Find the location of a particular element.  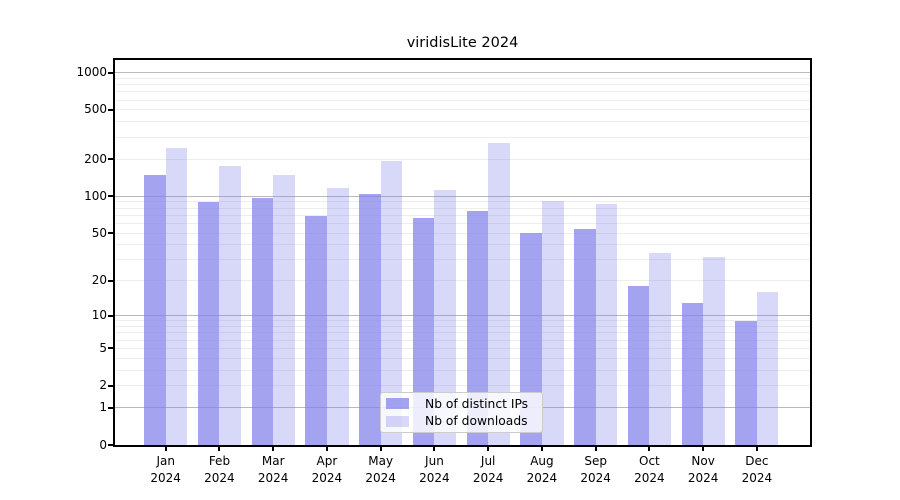

bar-downloads-dec is located at coordinates (767, 368).